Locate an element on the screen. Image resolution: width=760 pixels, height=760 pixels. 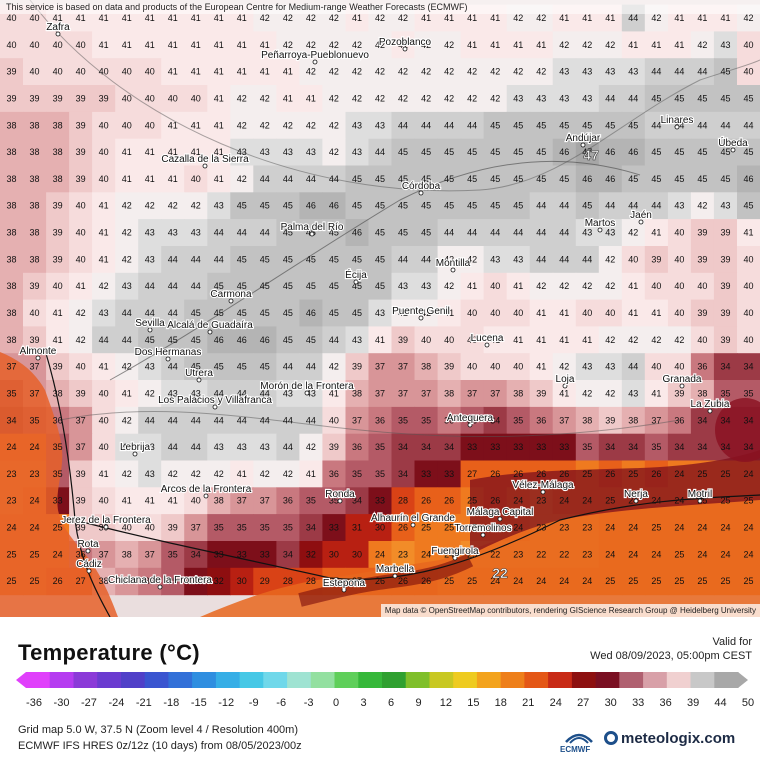
city-label: Torremolinos is located at coordinates (482, 528).